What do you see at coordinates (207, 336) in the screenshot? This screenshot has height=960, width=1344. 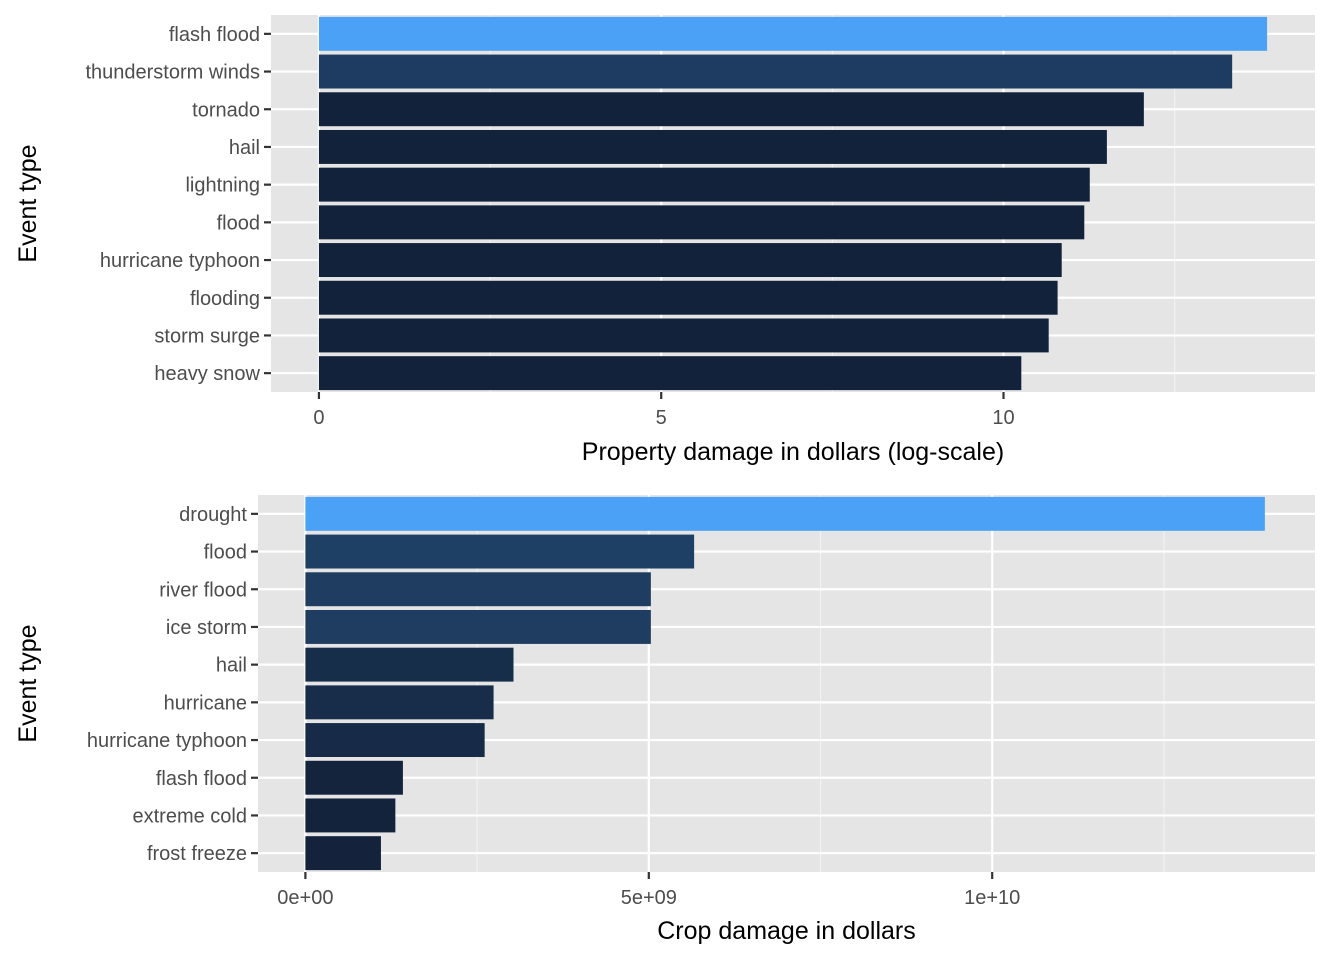 I see `y-tick-label: storm surge` at bounding box center [207, 336].